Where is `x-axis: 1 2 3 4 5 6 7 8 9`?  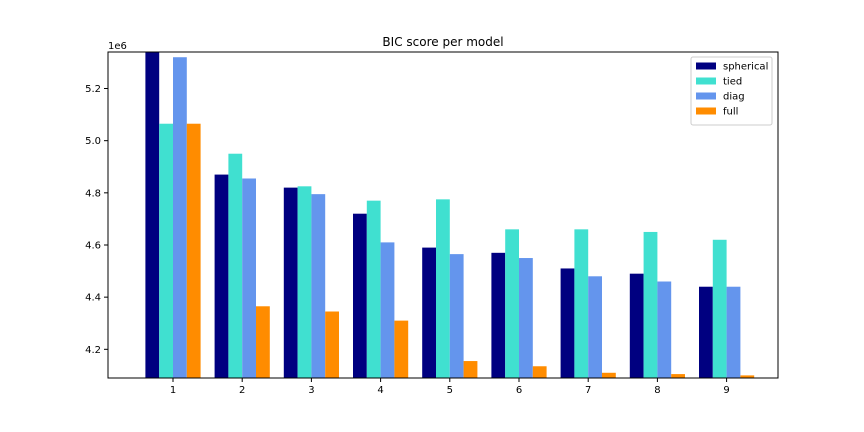
x-axis: 1 2 3 4 5 6 7 8 9 is located at coordinates (450, 387).